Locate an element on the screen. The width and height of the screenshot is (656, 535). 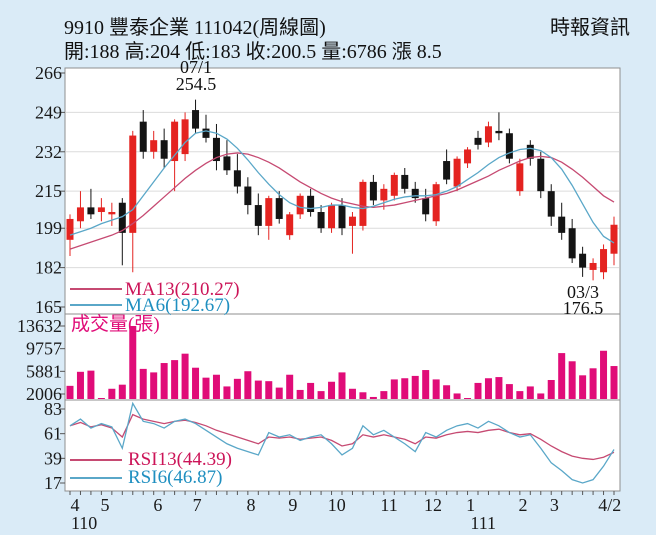
svg-text: 11 is located at coordinates (388, 505).